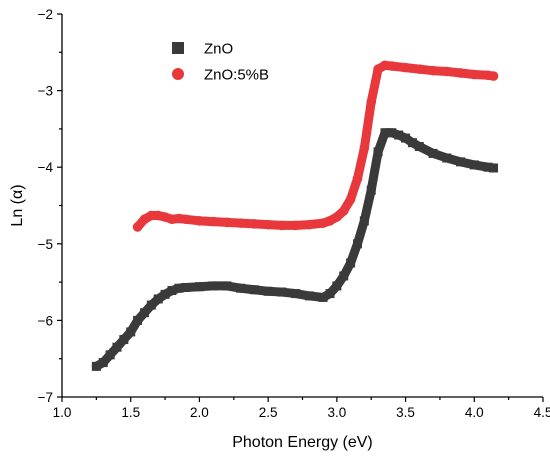  I want to click on y-tick-label: −2, so click(45, 14).